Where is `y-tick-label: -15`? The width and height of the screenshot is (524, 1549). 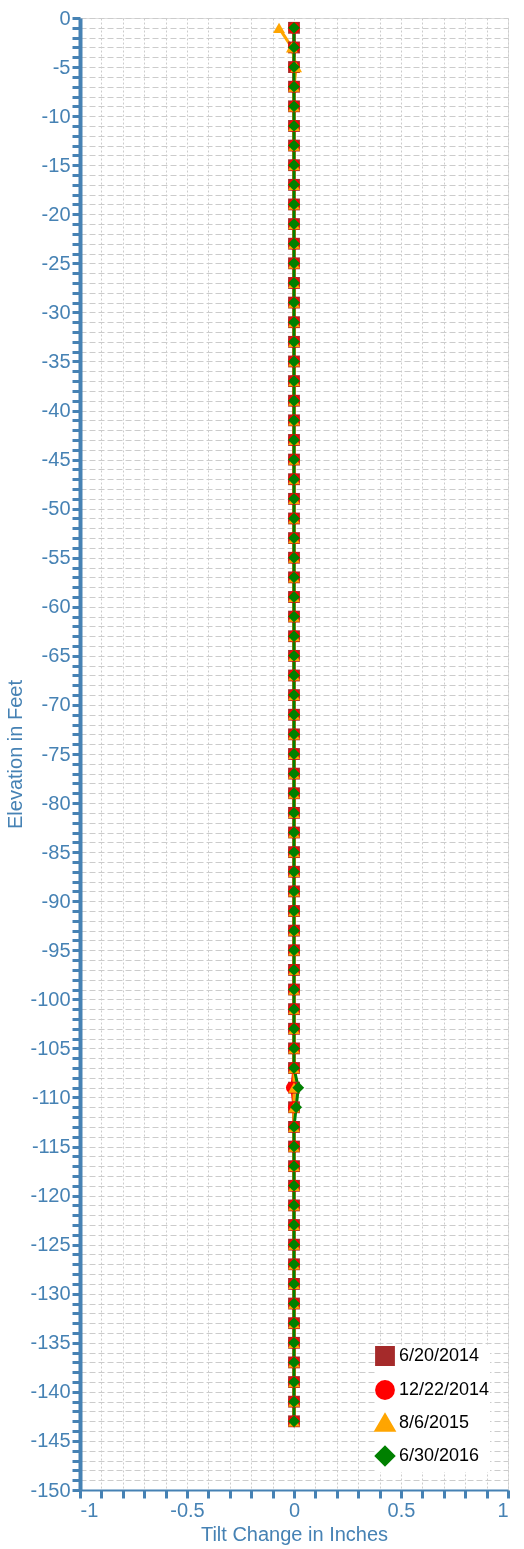
y-tick-label: -15 is located at coordinates (56, 164).